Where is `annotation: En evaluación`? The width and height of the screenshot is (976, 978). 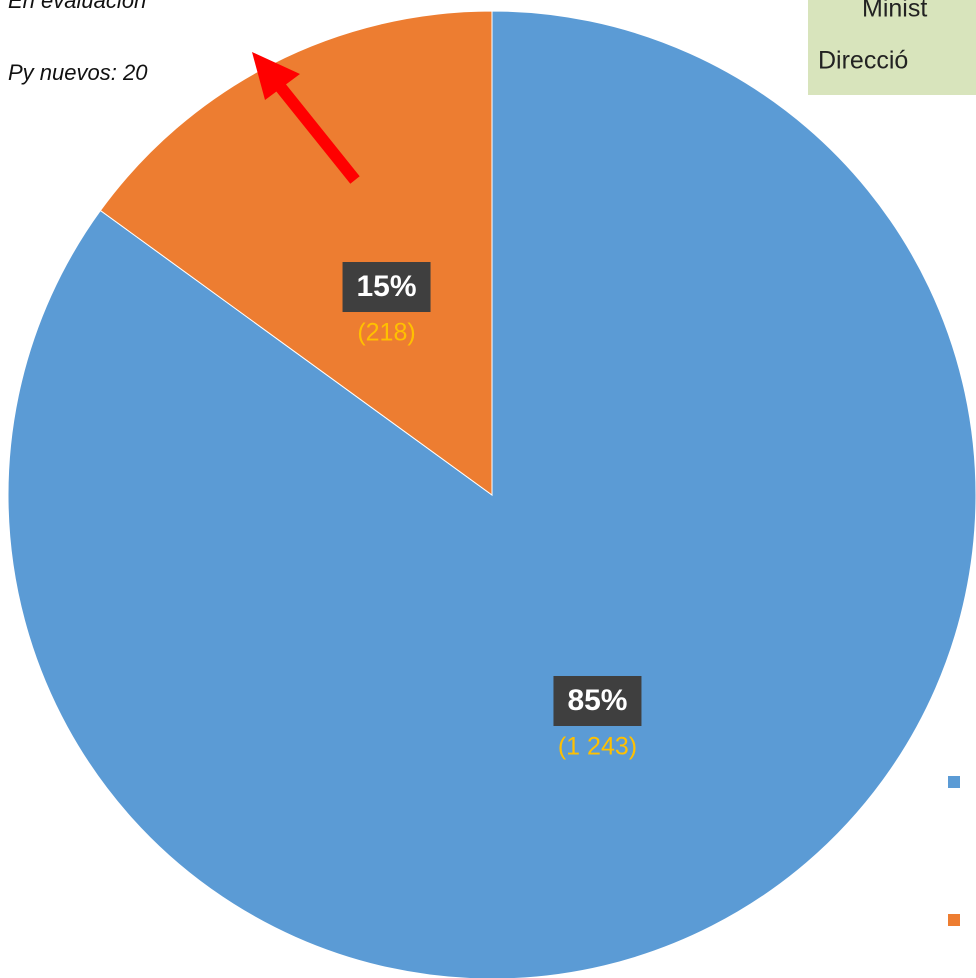
annotation: En evaluación is located at coordinates (77, 6).